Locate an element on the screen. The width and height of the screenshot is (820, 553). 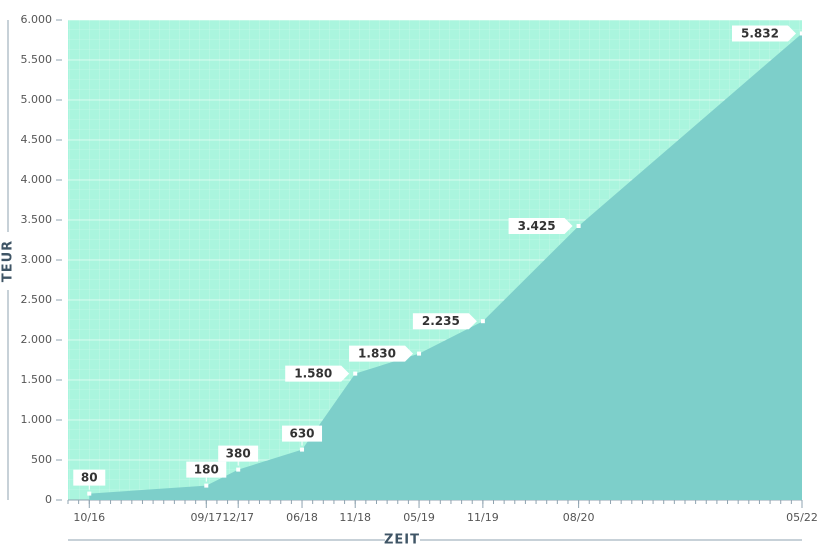
y-tick-label: 3.000 is located at coordinates (37, 259).